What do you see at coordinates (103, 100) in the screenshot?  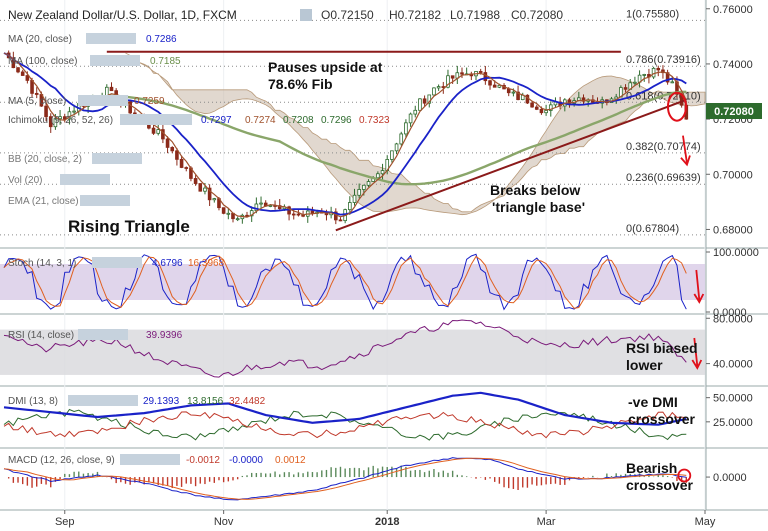 I see `ma5-controls-icon` at bounding box center [103, 100].